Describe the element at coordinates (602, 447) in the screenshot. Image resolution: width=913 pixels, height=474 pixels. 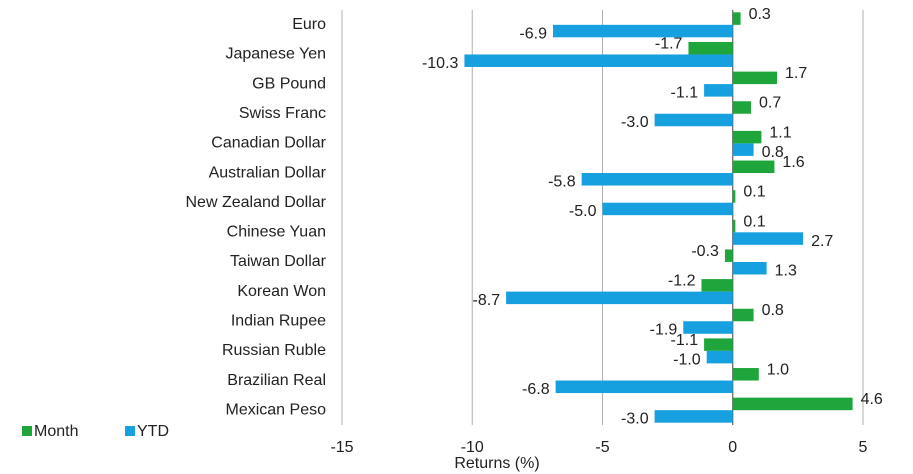
I see `x-tick-label: -5` at that location.